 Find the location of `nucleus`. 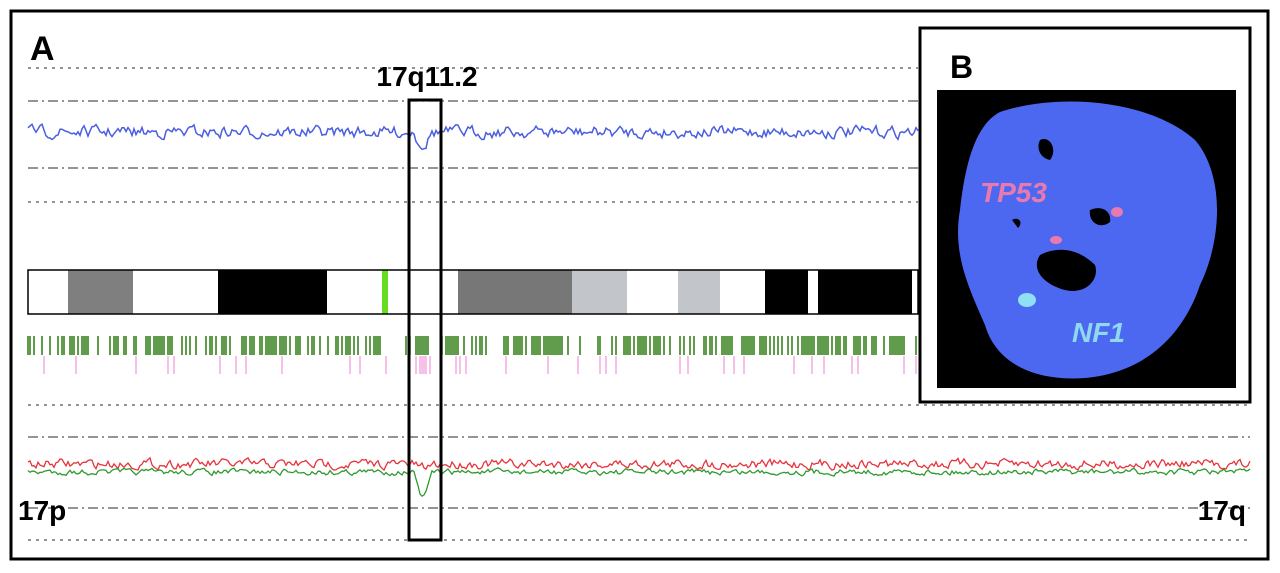

nucleus is located at coordinates (1088, 240).